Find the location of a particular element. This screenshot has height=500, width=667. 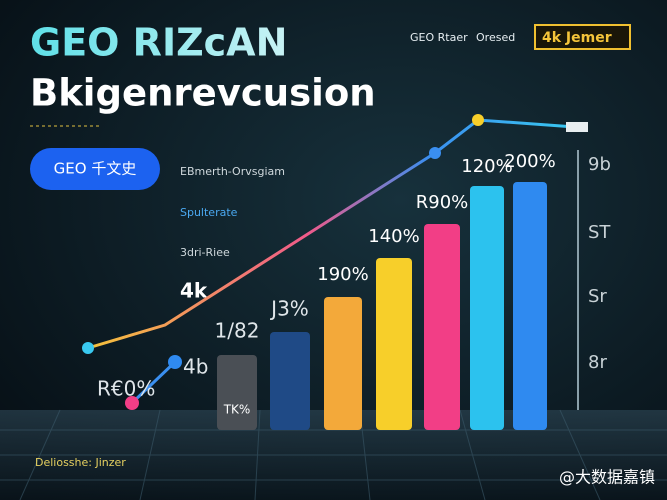

badge-box is located at coordinates (582, 37).